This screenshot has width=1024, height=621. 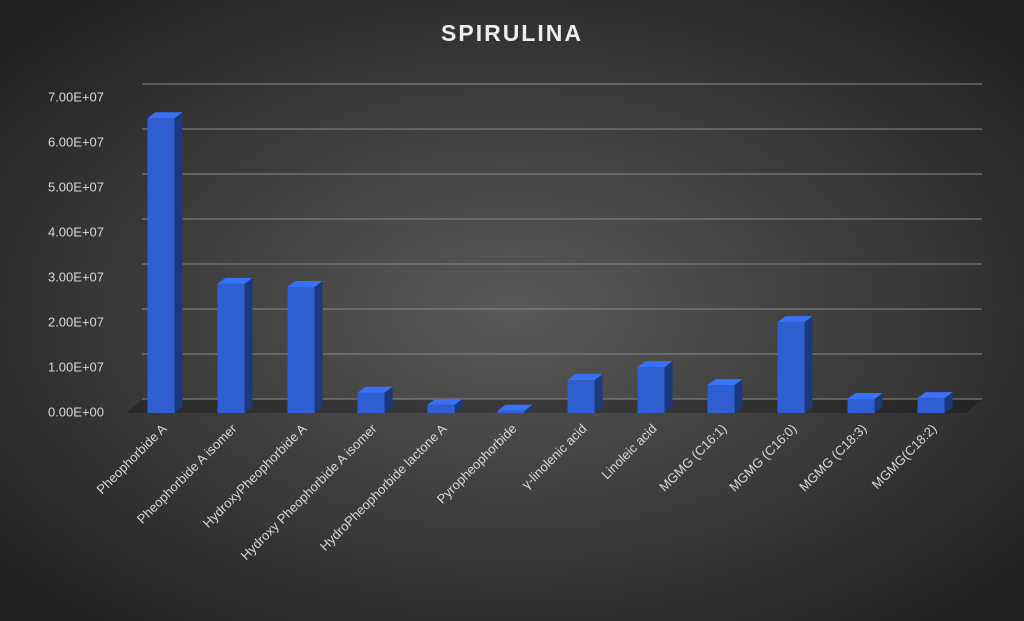 I want to click on y-tick-label: 5.00E+07, so click(x=76, y=186).